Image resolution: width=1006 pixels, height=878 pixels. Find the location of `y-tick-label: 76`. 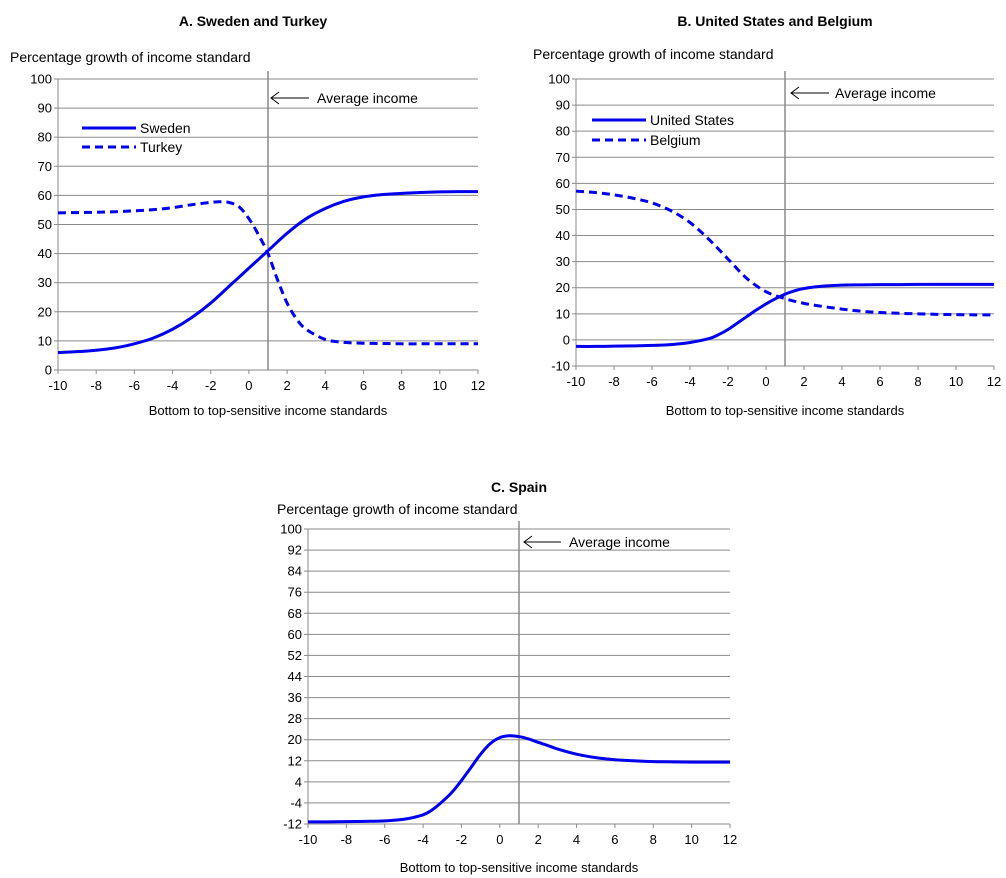

y-tick-label: 76 is located at coordinates (295, 592).